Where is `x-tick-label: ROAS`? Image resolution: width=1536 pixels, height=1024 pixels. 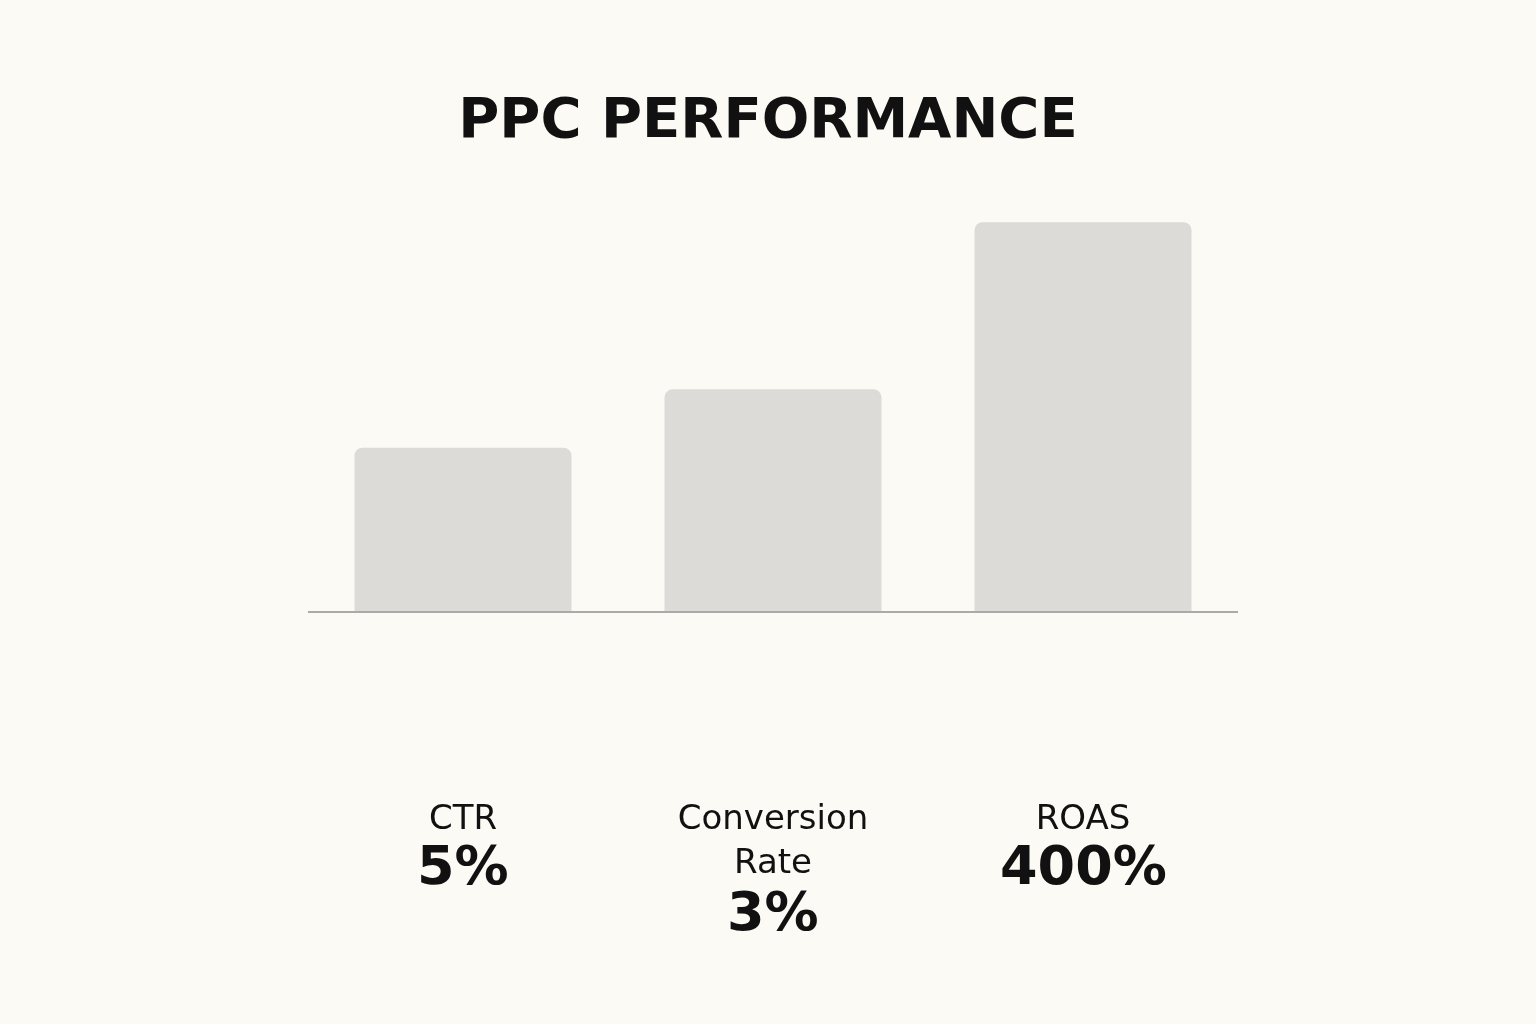 x-tick-label: ROAS is located at coordinates (1083, 816).